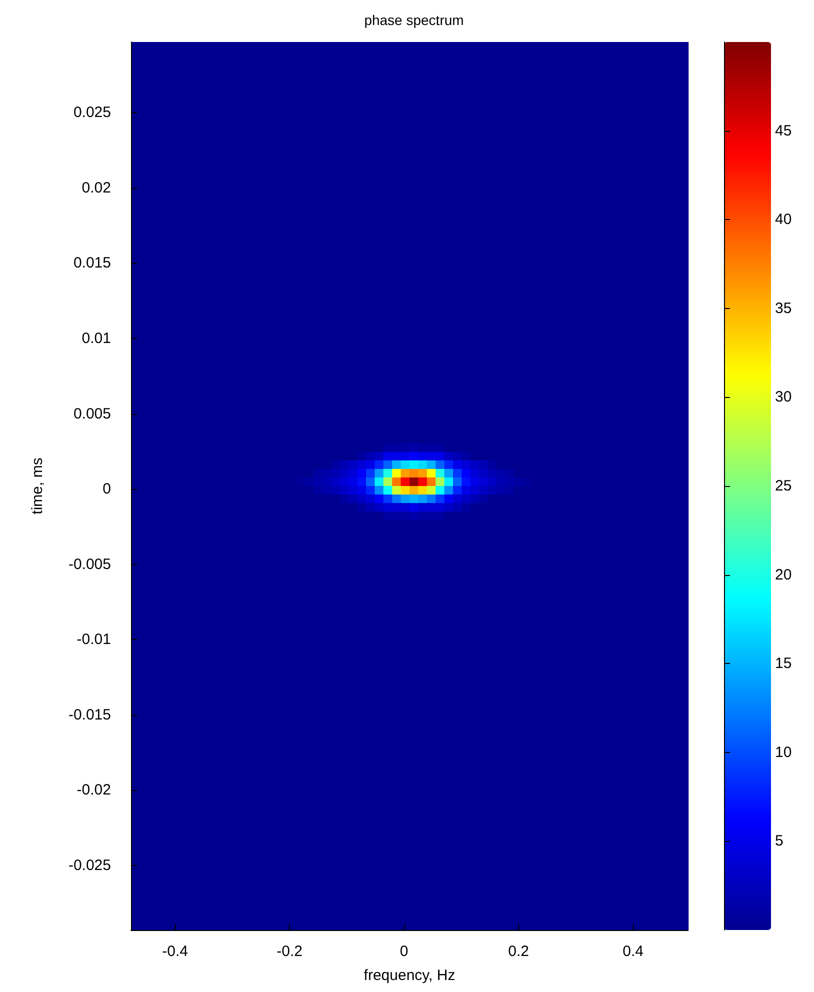 The image size is (814, 992). What do you see at coordinates (92, 113) in the screenshot?
I see `y-tick-label: 0.025` at bounding box center [92, 113].